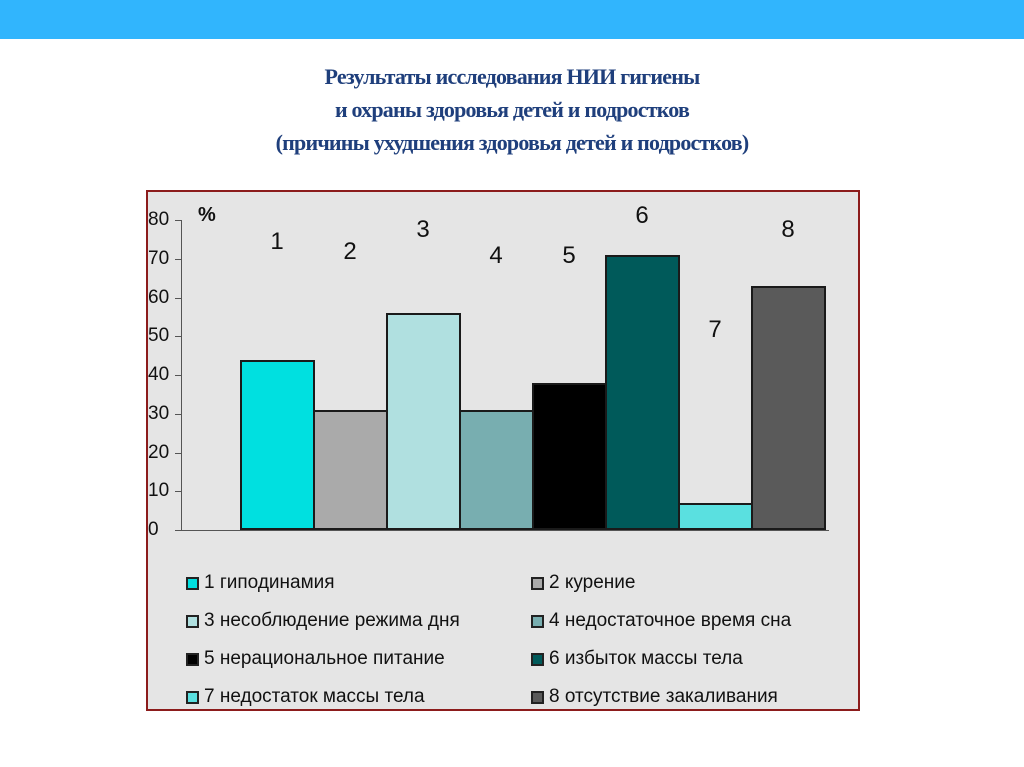 The width and height of the screenshot is (1024, 767). I want to click on x-axis, so click(505, 530).